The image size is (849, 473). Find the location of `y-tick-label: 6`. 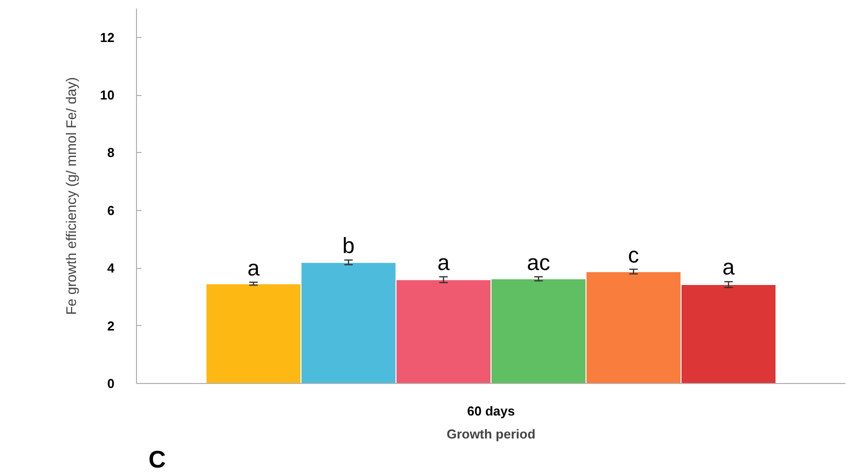

y-tick-label: 6 is located at coordinates (111, 210).